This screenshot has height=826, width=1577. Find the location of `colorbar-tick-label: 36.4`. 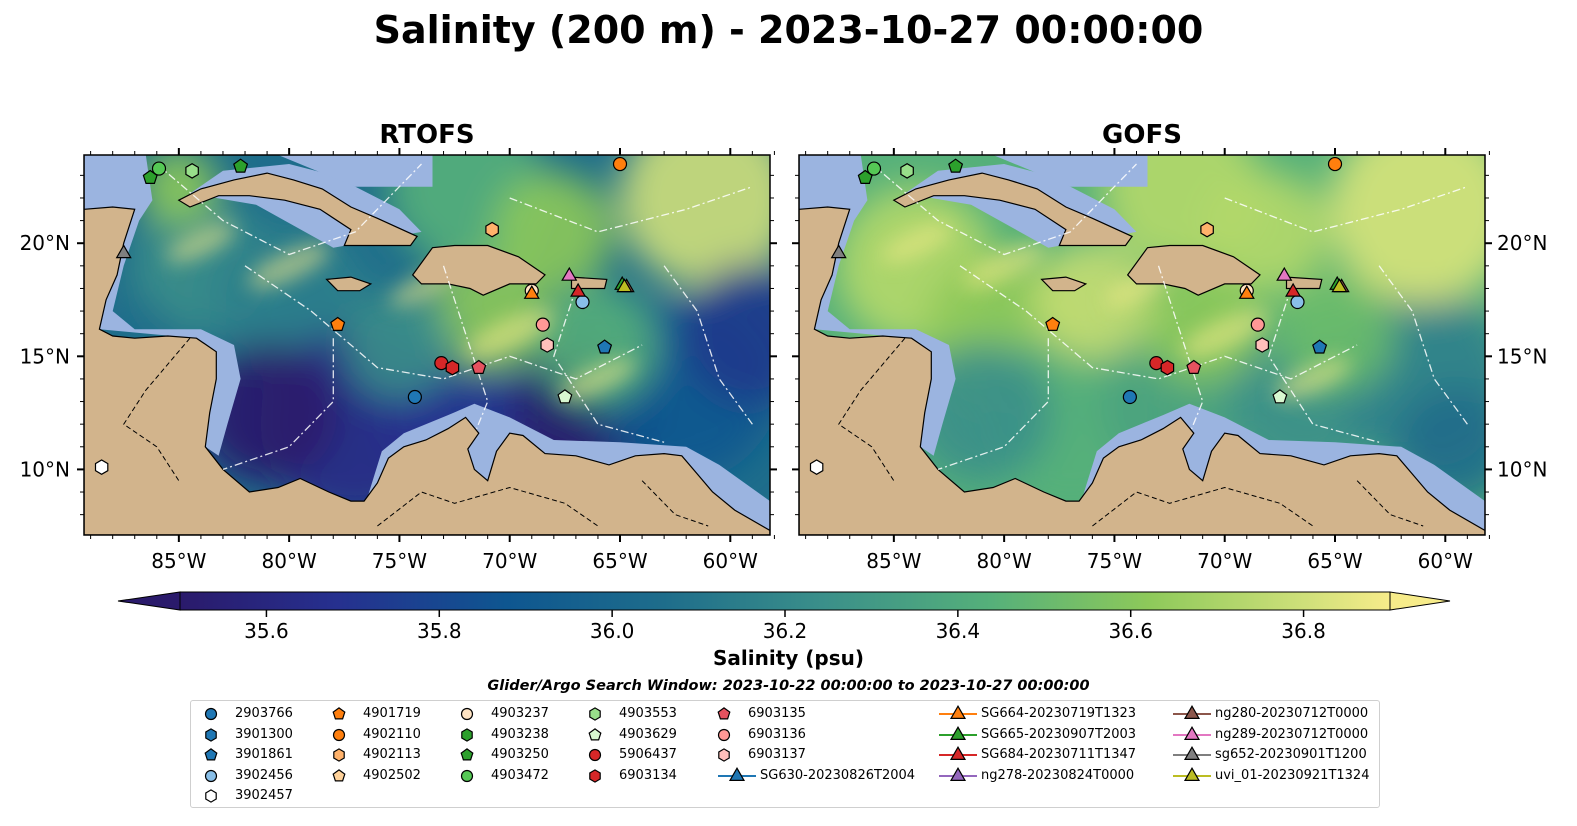

colorbar-tick-label: 36.4 is located at coordinates (958, 631).